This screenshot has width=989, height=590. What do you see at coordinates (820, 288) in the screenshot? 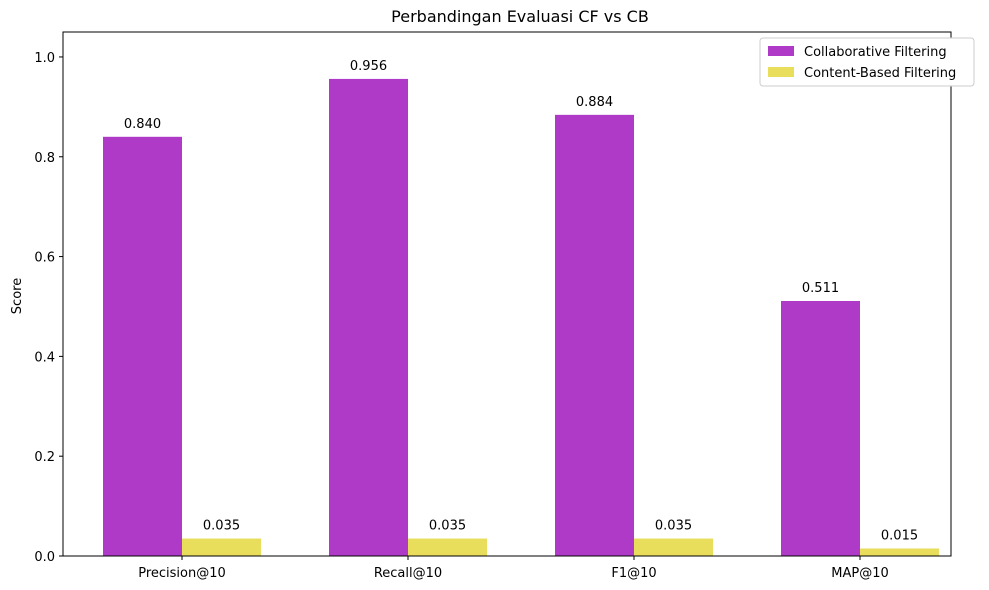
I see `data-label-cf: 0.511` at bounding box center [820, 288].